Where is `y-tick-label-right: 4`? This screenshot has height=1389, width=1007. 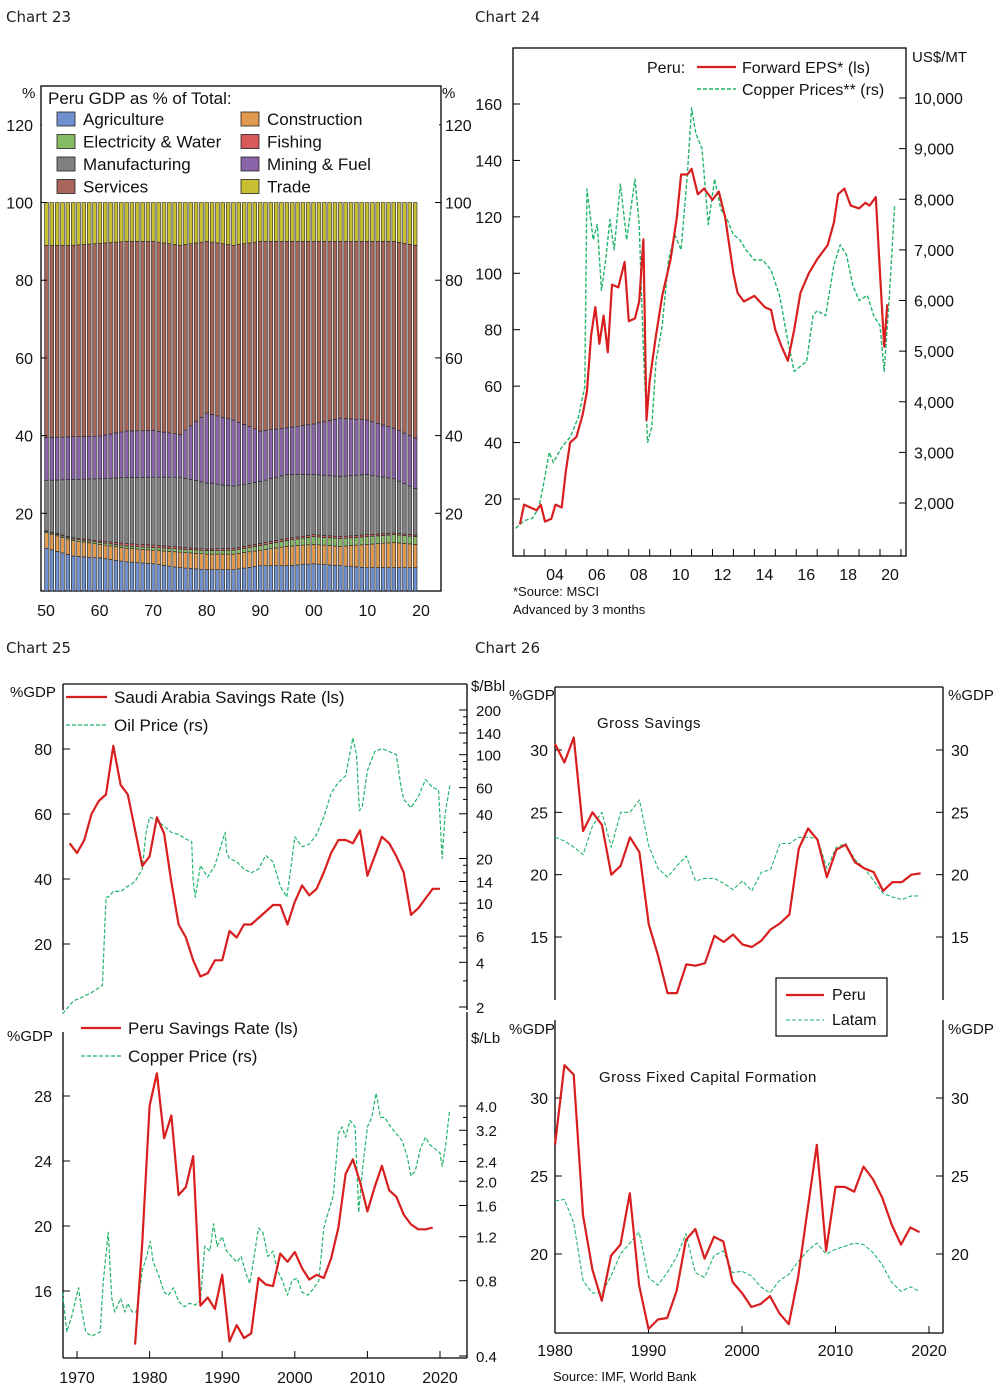
y-tick-label-right: 4 is located at coordinates (480, 963).